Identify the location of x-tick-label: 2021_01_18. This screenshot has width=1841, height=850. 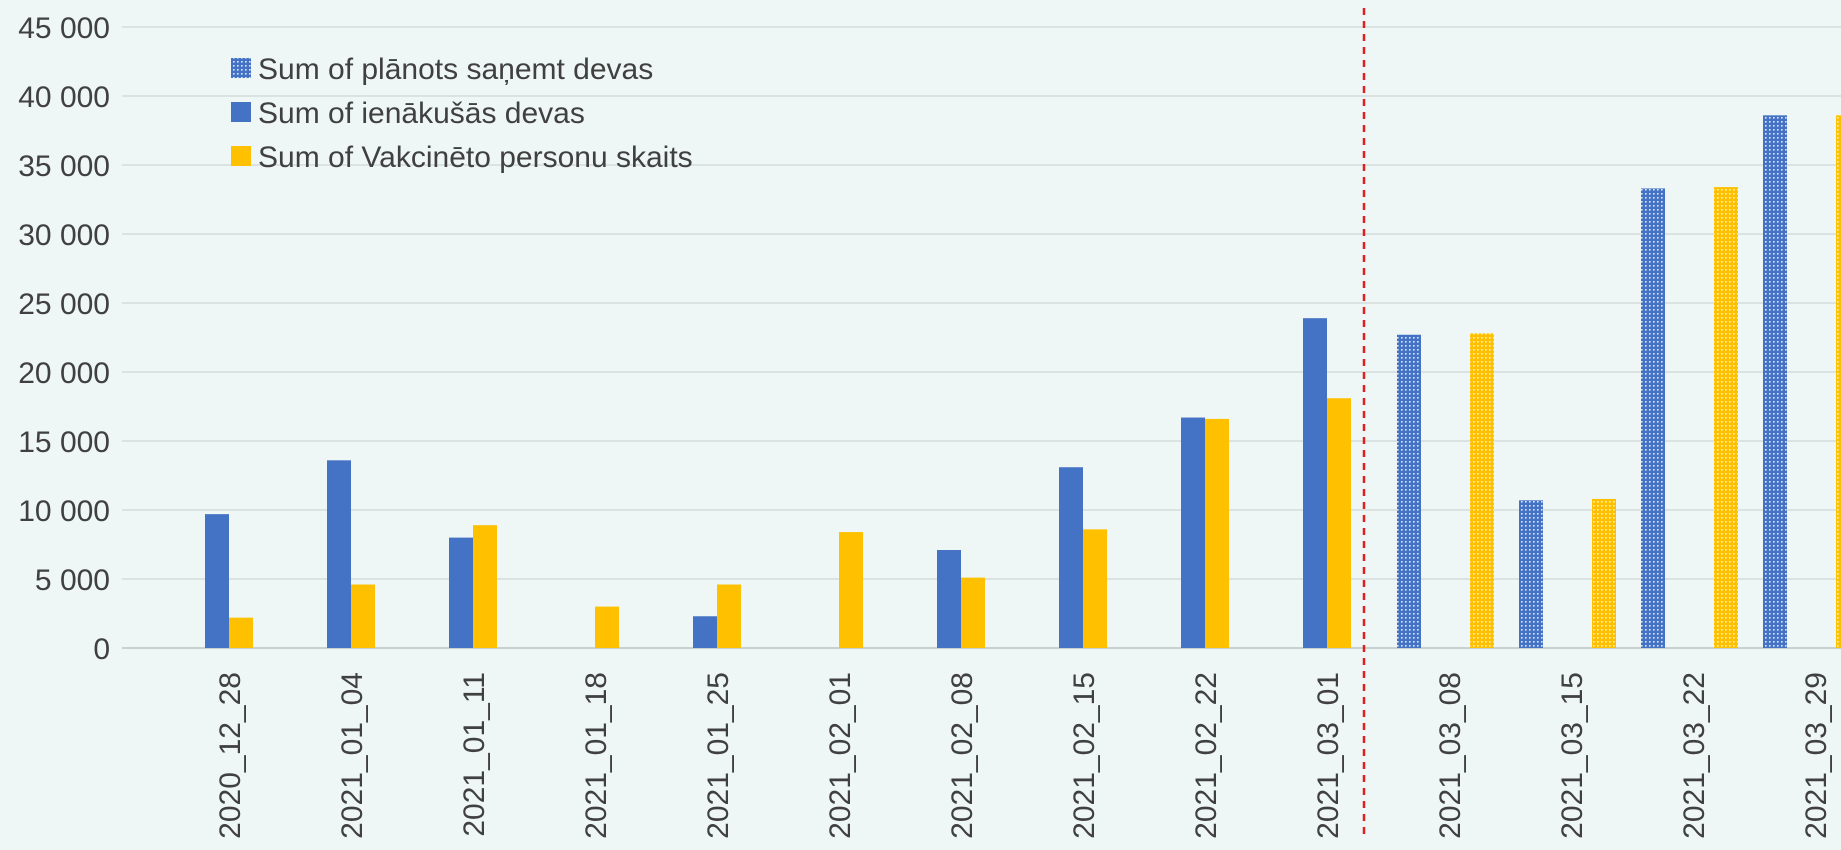
(596, 755).